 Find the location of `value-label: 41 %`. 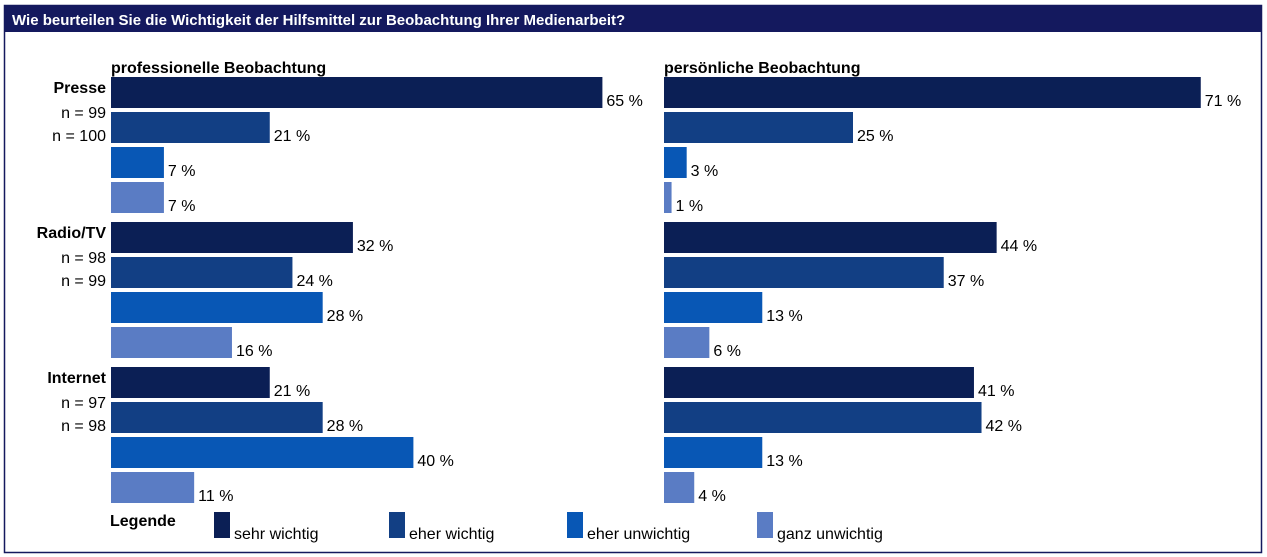

value-label: 41 % is located at coordinates (996, 391).